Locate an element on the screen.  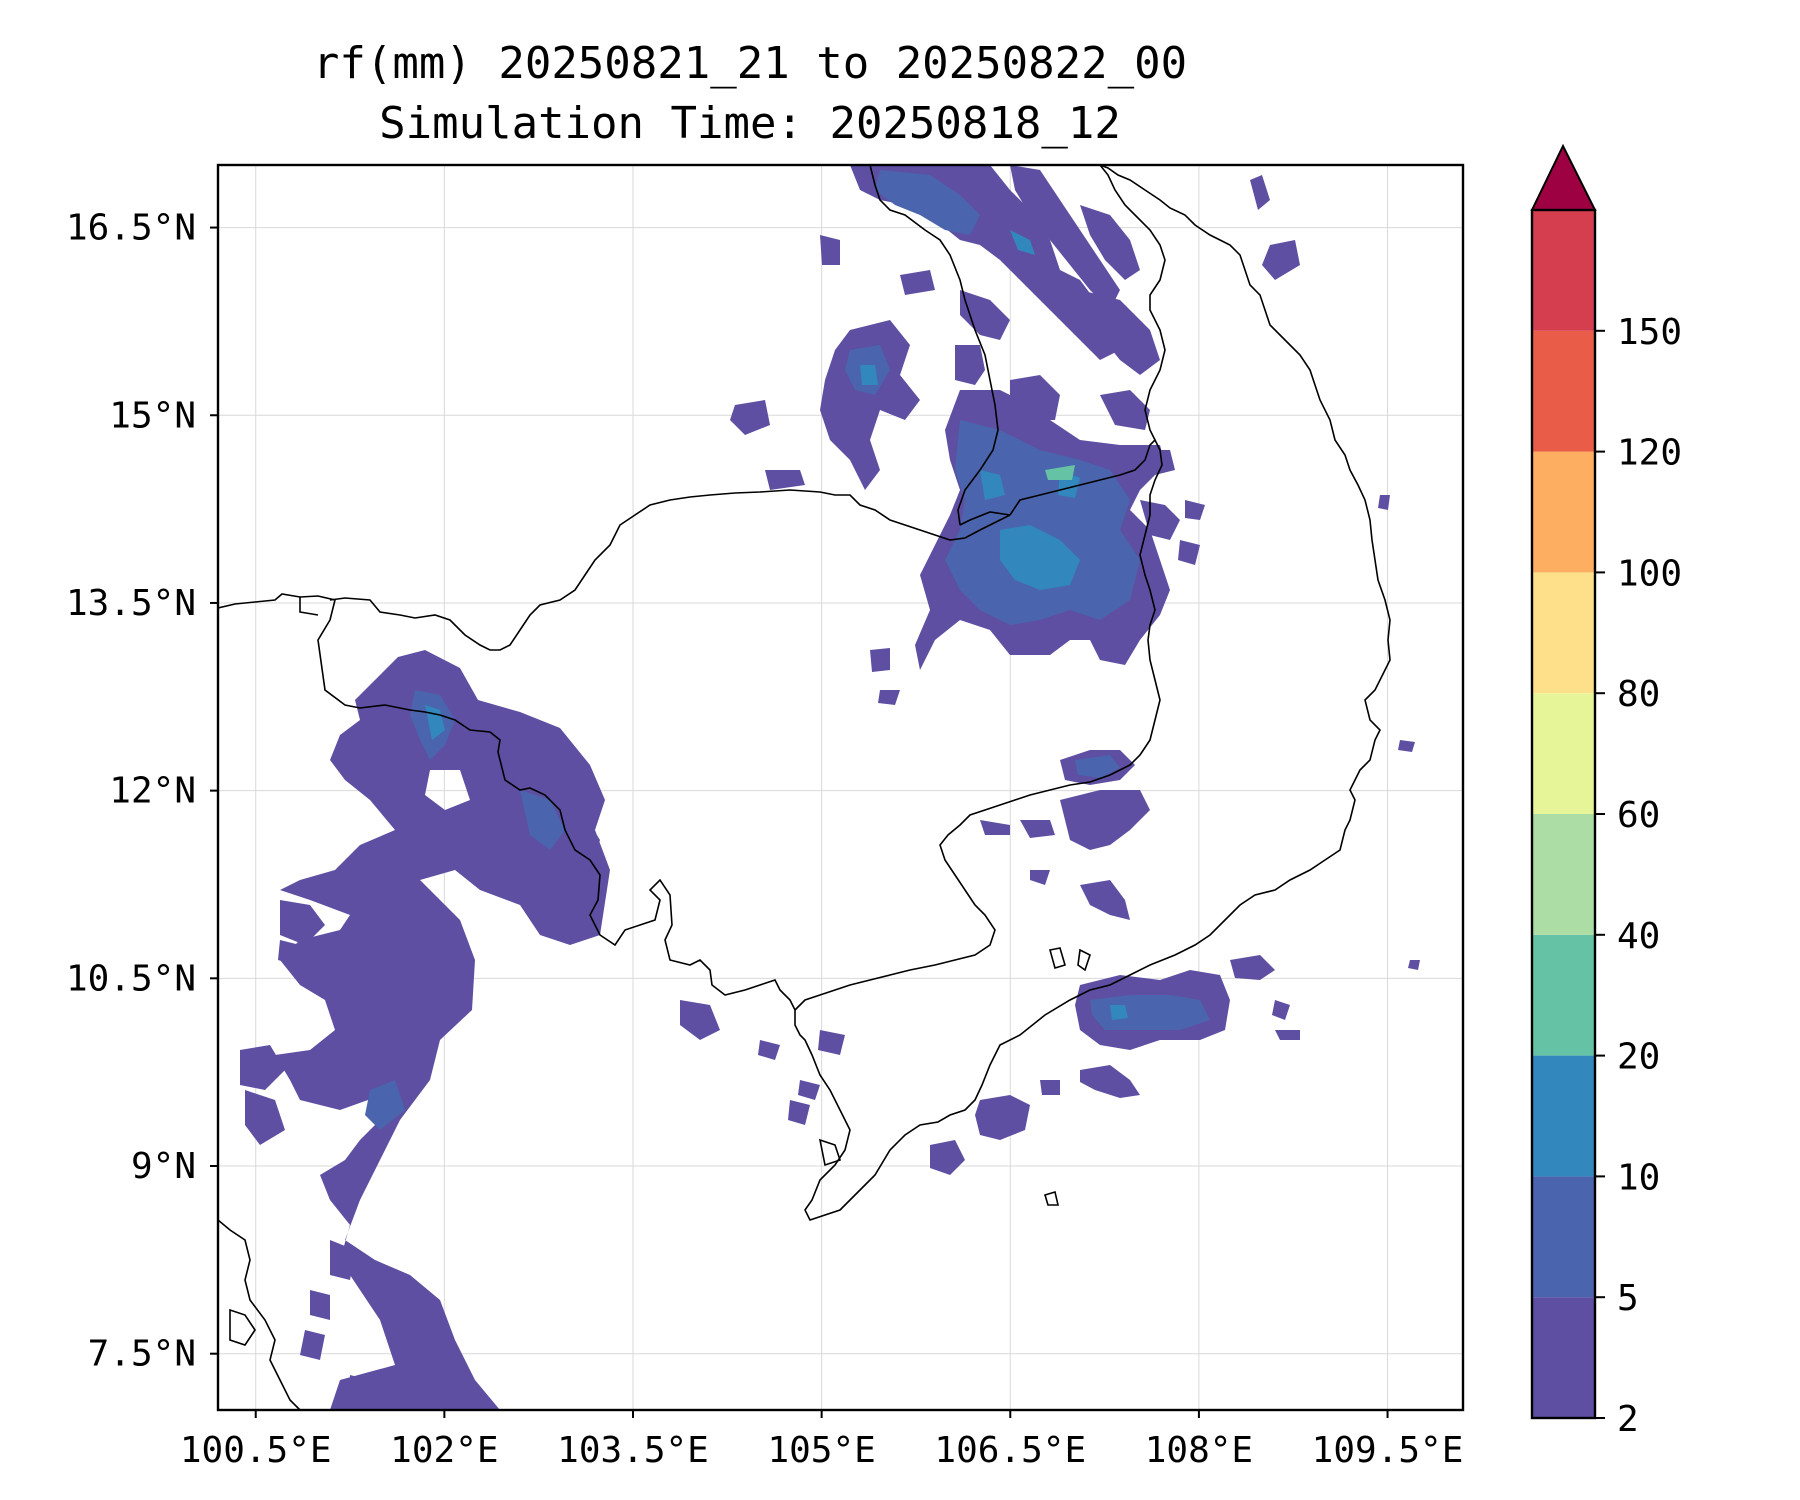
map-title-line2: Simulation Time: 20250818_12 is located at coordinates (750, 123).